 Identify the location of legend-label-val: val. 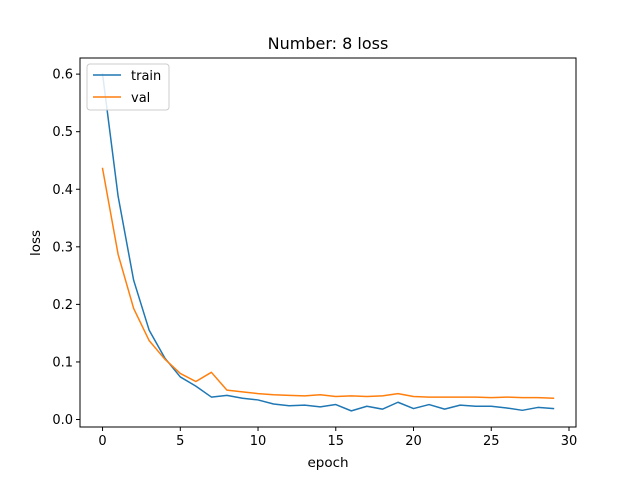
(140, 98).